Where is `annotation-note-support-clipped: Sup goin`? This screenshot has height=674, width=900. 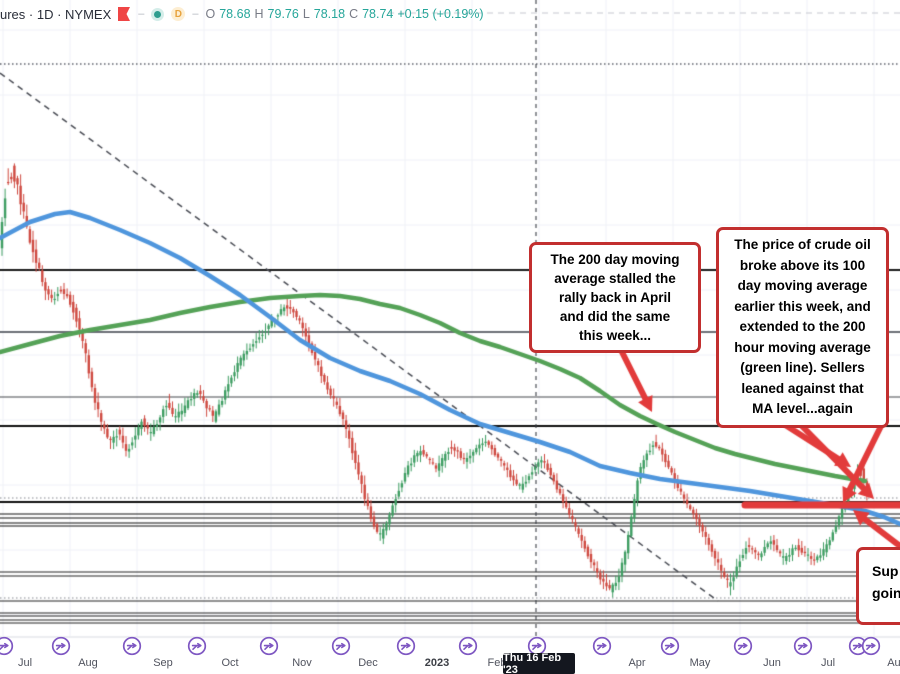
annotation-note-support-clipped: Sup goin is located at coordinates (878, 586).